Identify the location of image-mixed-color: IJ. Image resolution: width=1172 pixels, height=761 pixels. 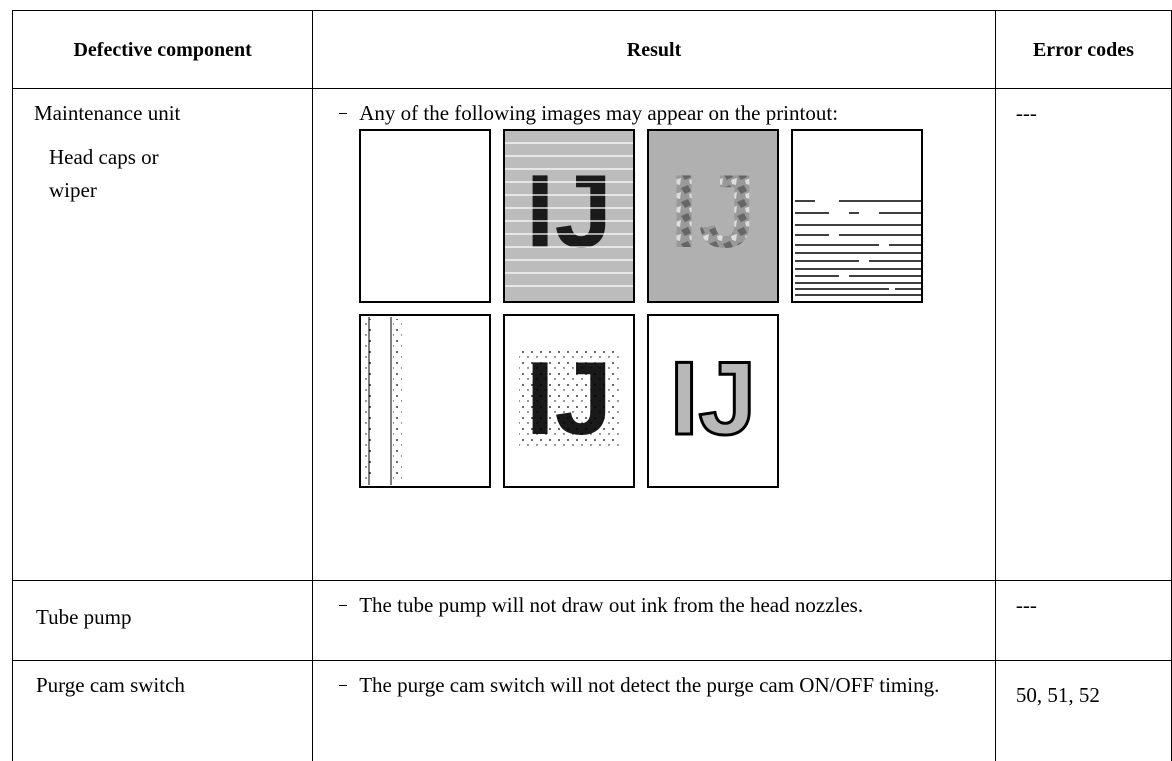
(713, 216).